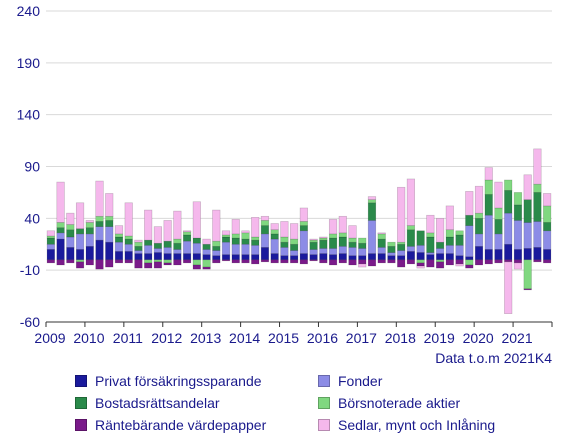  Describe the element at coordinates (400, 338) in the screenshot. I see `x-tick-label: 2018` at that location.